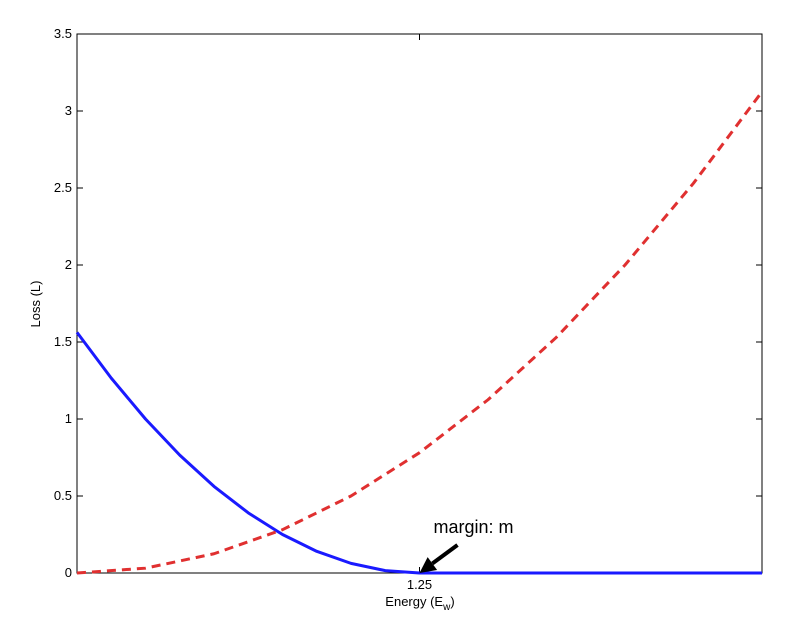 This screenshot has height=626, width=794. I want to click on x-axis-label: Energy (Ew), so click(419, 603).